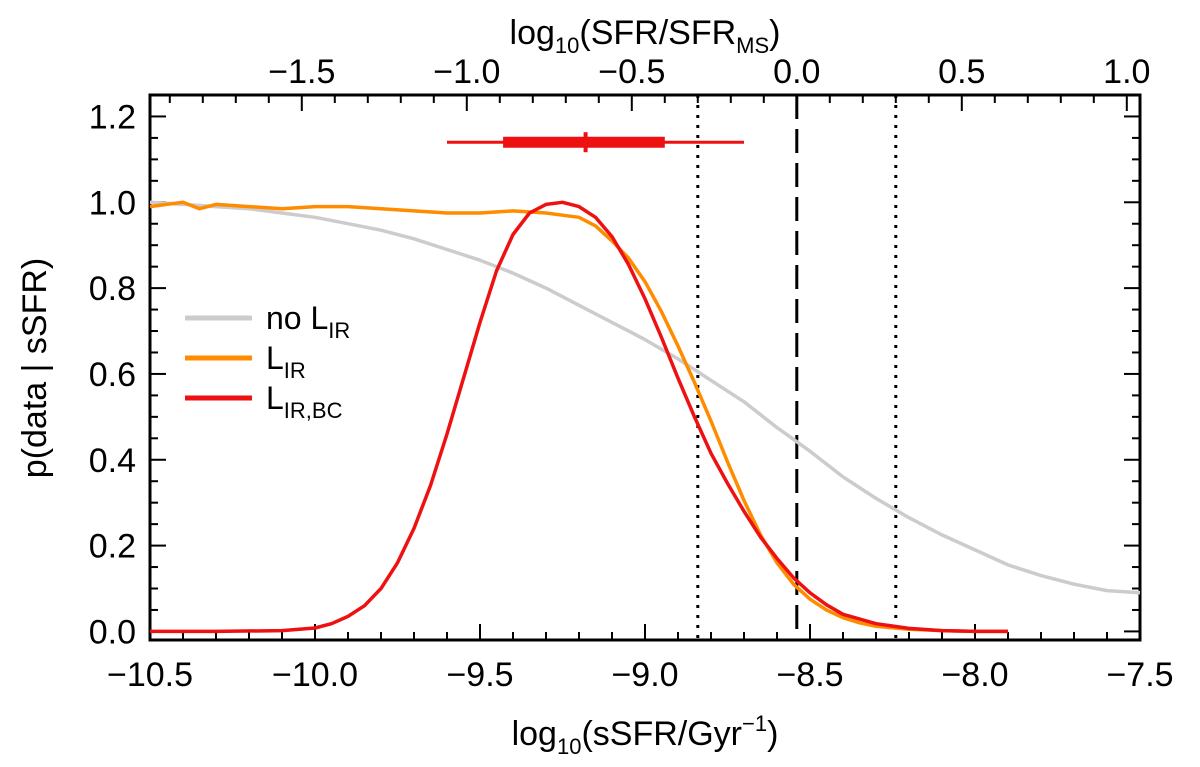  I want to click on legend-label: no LIR, so click(308, 321).